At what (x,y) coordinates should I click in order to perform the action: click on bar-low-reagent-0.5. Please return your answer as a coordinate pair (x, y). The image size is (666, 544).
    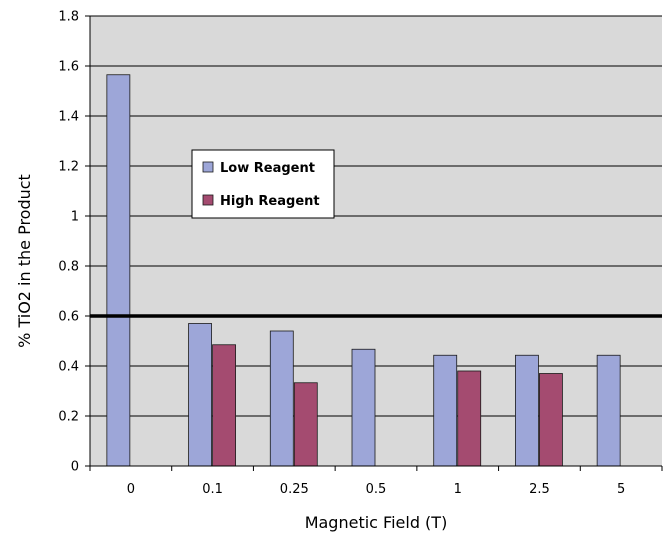
    Looking at the image, I should click on (363, 407).